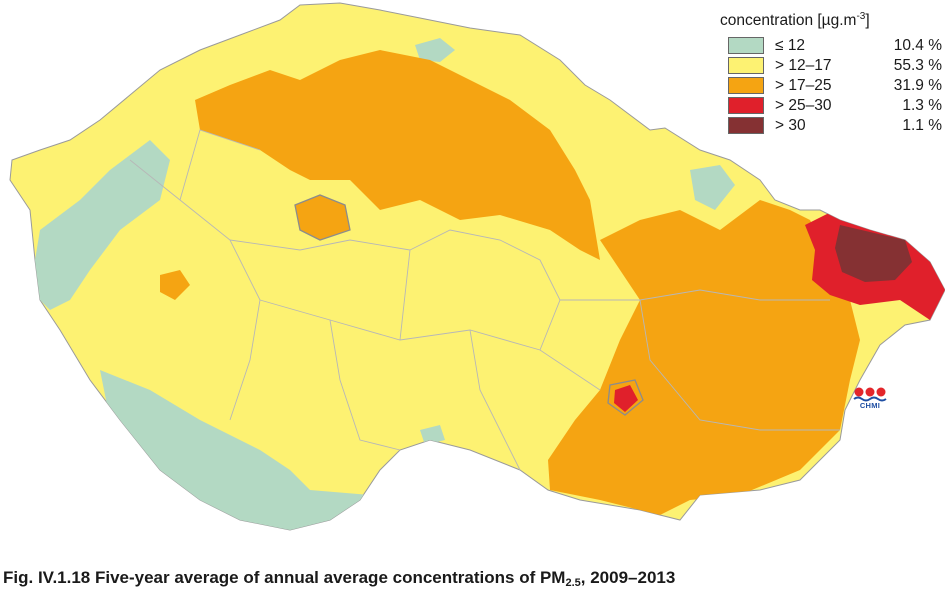 Image resolution: width=945 pixels, height=602 pixels. What do you see at coordinates (870, 405) in the screenshot?
I see `chmi-logo-text: CHMI` at bounding box center [870, 405].